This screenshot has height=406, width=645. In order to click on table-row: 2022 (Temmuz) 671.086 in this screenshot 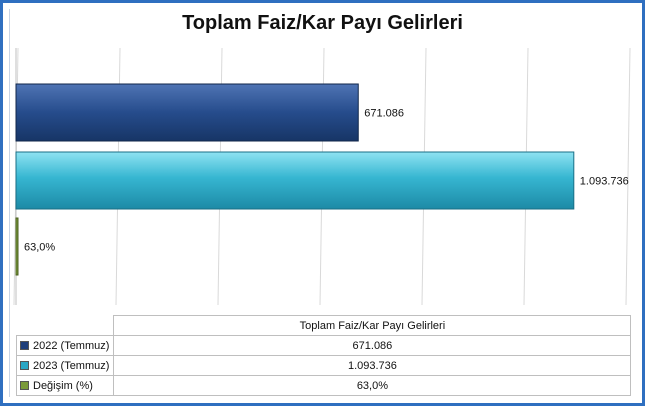, I will do `click(323, 345)`.